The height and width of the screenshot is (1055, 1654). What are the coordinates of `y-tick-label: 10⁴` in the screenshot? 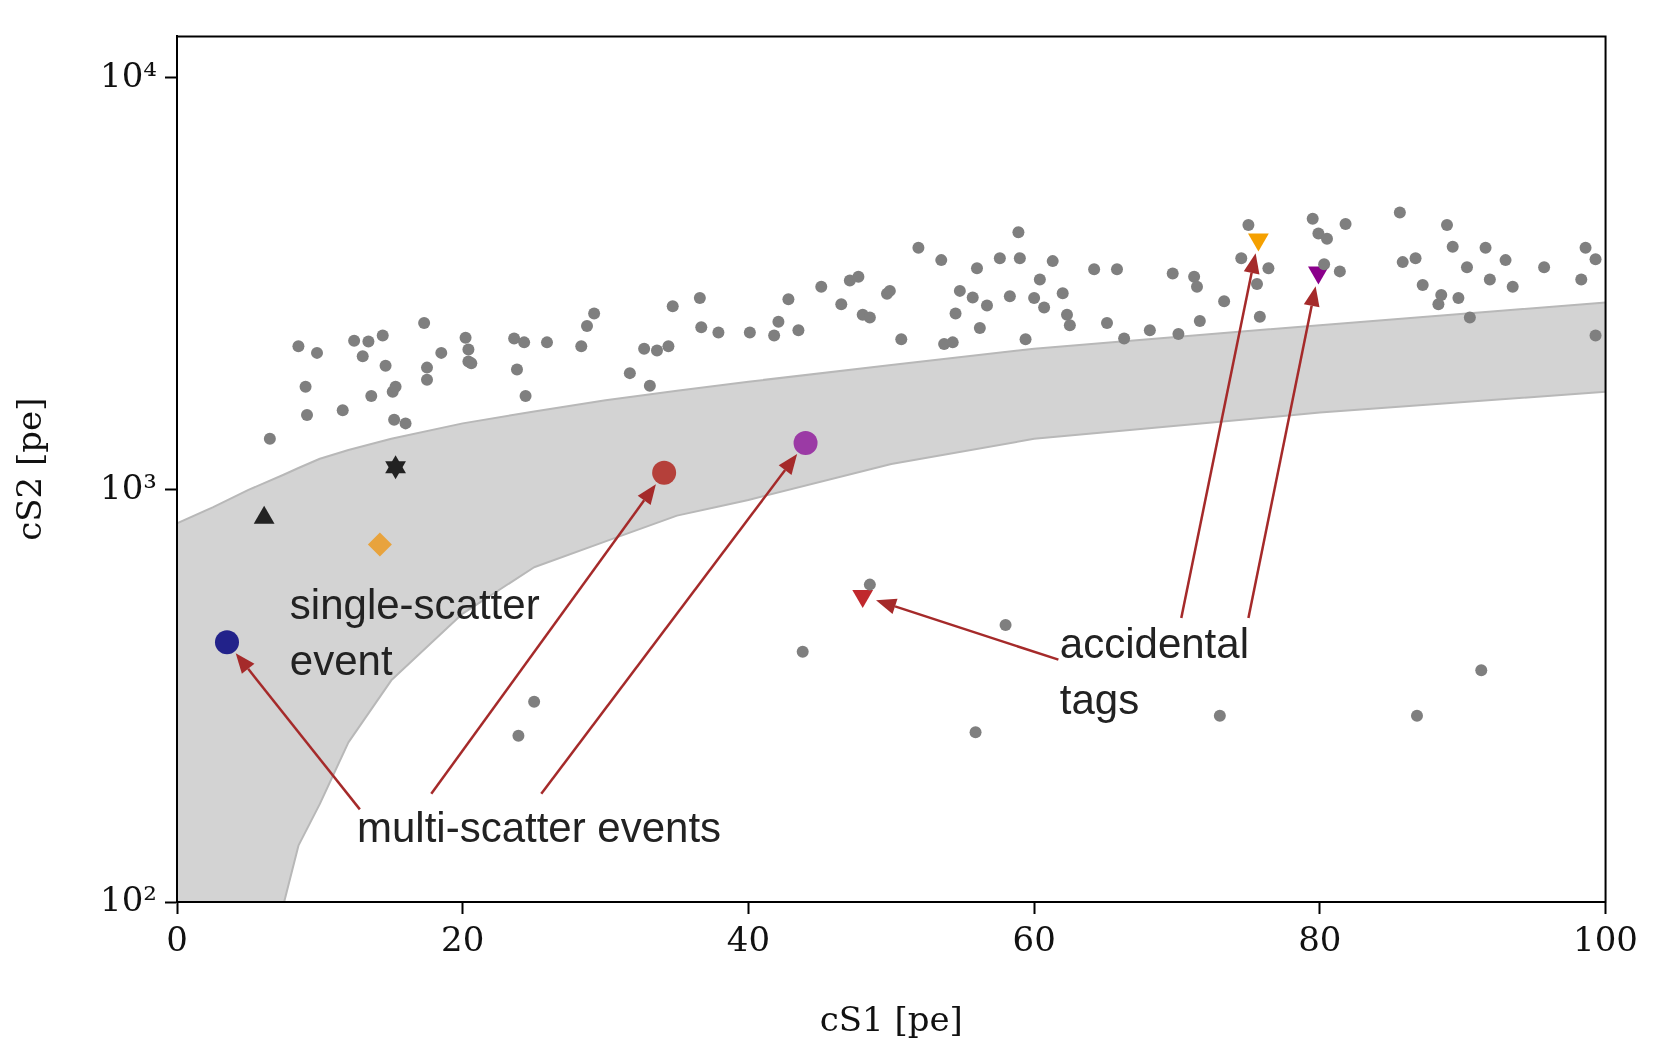 It's located at (128, 74).